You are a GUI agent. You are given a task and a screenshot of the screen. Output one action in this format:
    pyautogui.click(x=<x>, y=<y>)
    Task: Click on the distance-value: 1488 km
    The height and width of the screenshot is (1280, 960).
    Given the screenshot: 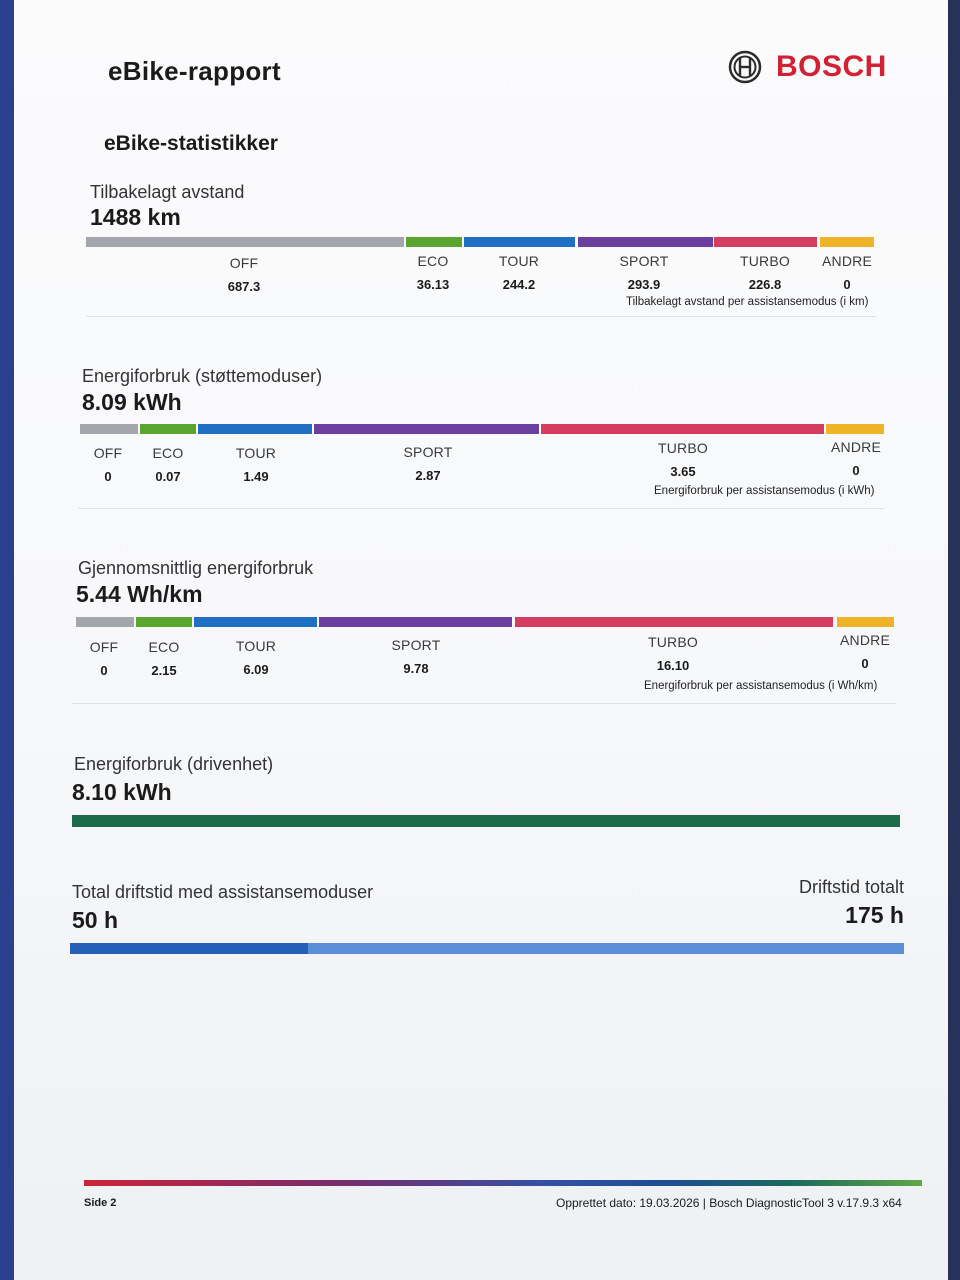 What is the action you would take?
    pyautogui.click(x=135, y=217)
    